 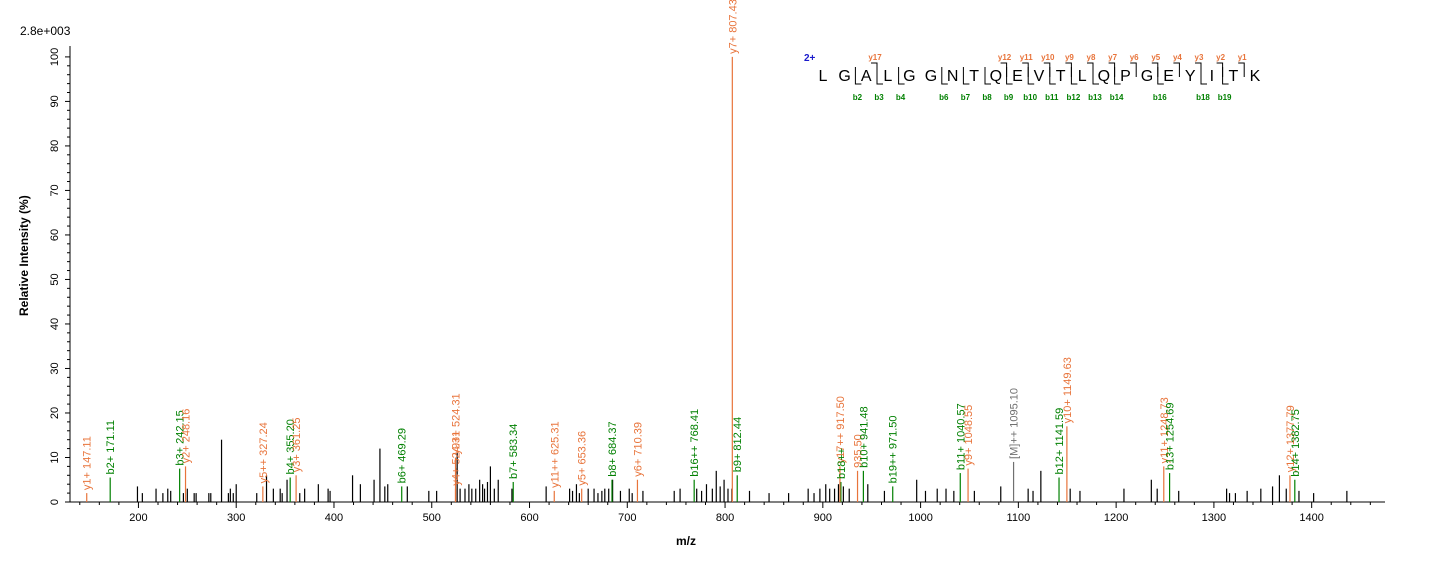 What do you see at coordinates (1019, 518) in the screenshot?
I see `x-tick-label: 1100` at bounding box center [1019, 518].